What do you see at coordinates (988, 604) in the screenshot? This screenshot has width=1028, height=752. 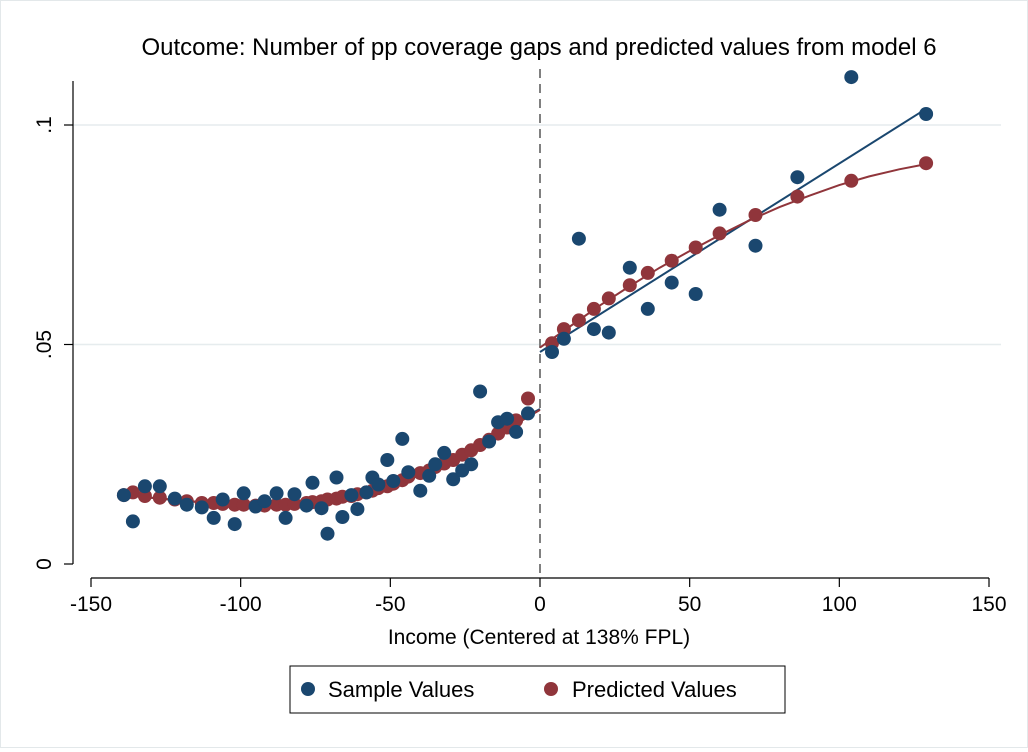 I see `x-tick-label-6: 150` at bounding box center [988, 604].